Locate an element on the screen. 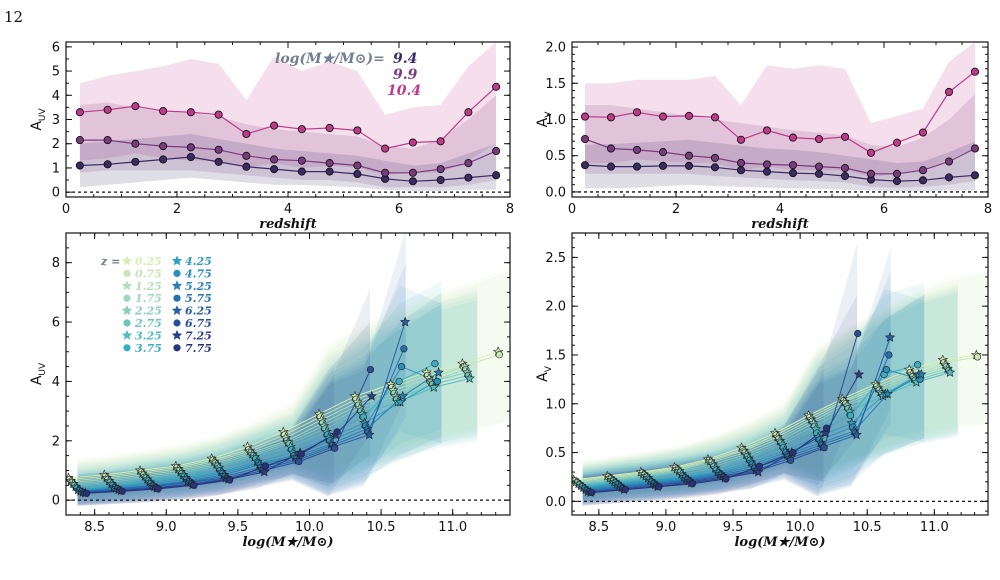  y-tick-label: 5 is located at coordinates (56, 72).